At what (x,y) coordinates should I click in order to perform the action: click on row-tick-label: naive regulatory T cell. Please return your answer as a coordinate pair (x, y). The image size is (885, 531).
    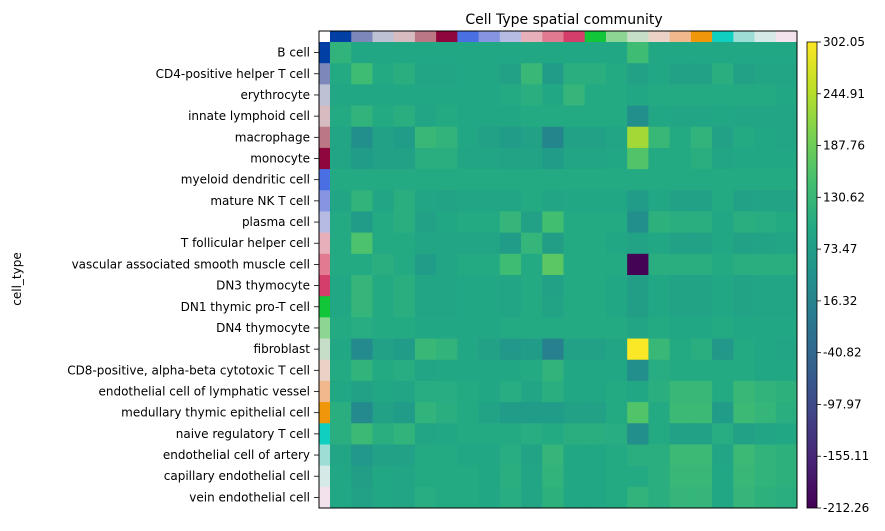
    Looking at the image, I should click on (243, 434).